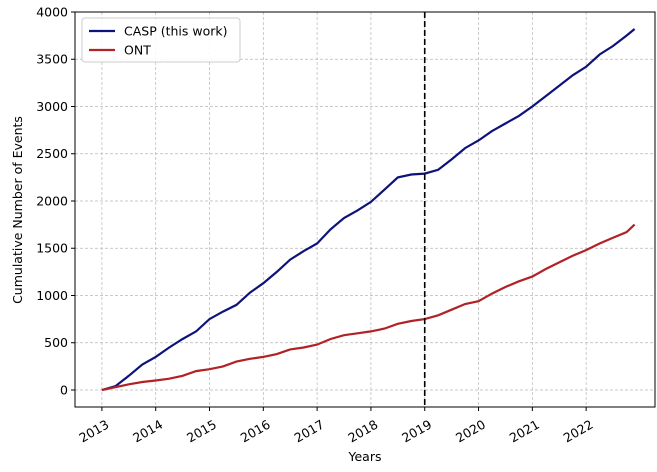 The image size is (657, 472). Describe the element at coordinates (255, 431) in the screenshot. I see `x-tick-label: 2016` at that location.